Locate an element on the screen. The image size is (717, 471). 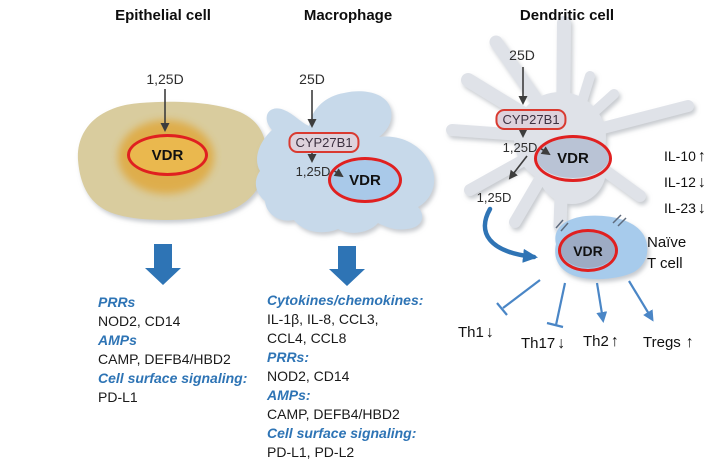
dendritic-125d-secreted-label: 1,25D is located at coordinates (494, 197).